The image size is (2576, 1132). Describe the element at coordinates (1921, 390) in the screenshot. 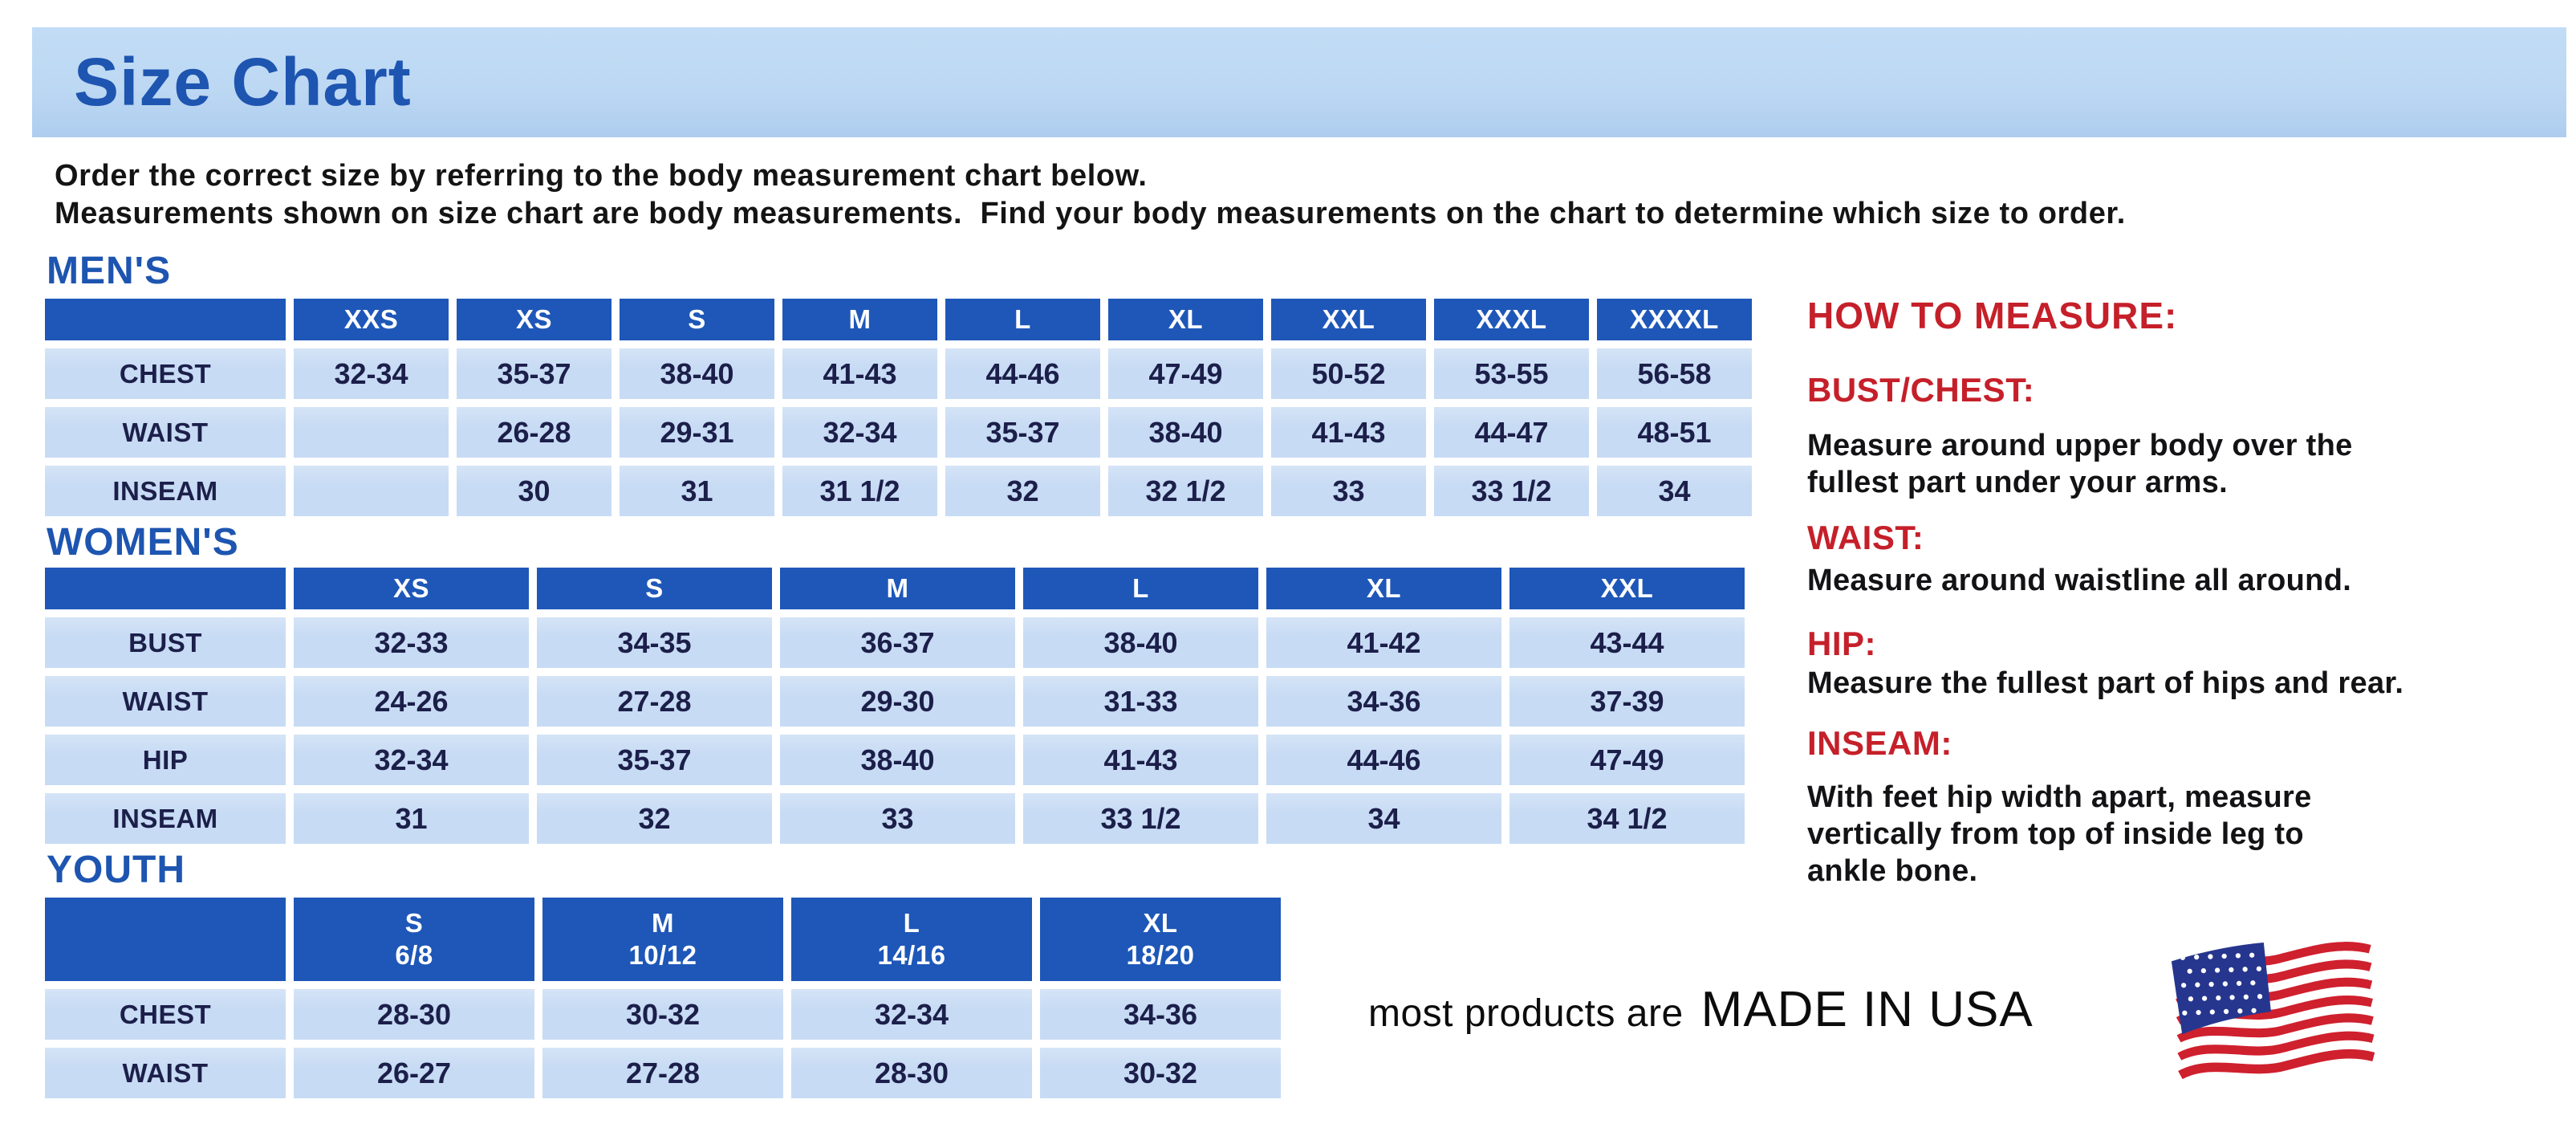

I see `measure-term-bust-chest: BUST/CHEST:` at that location.